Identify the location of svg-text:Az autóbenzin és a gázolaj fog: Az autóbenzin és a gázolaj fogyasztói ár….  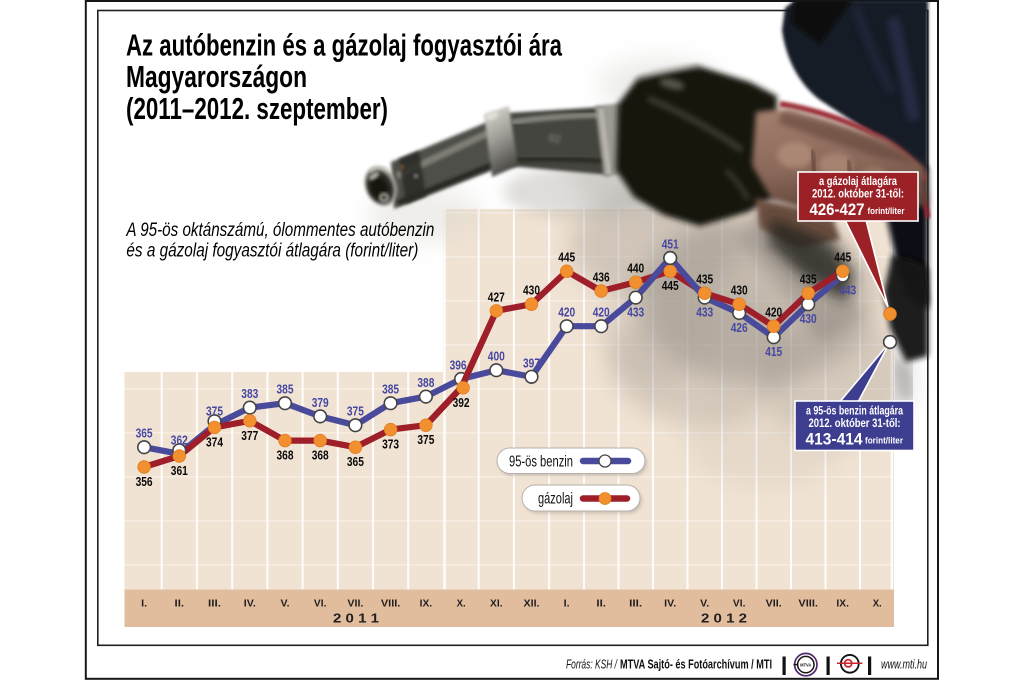
(344, 45).